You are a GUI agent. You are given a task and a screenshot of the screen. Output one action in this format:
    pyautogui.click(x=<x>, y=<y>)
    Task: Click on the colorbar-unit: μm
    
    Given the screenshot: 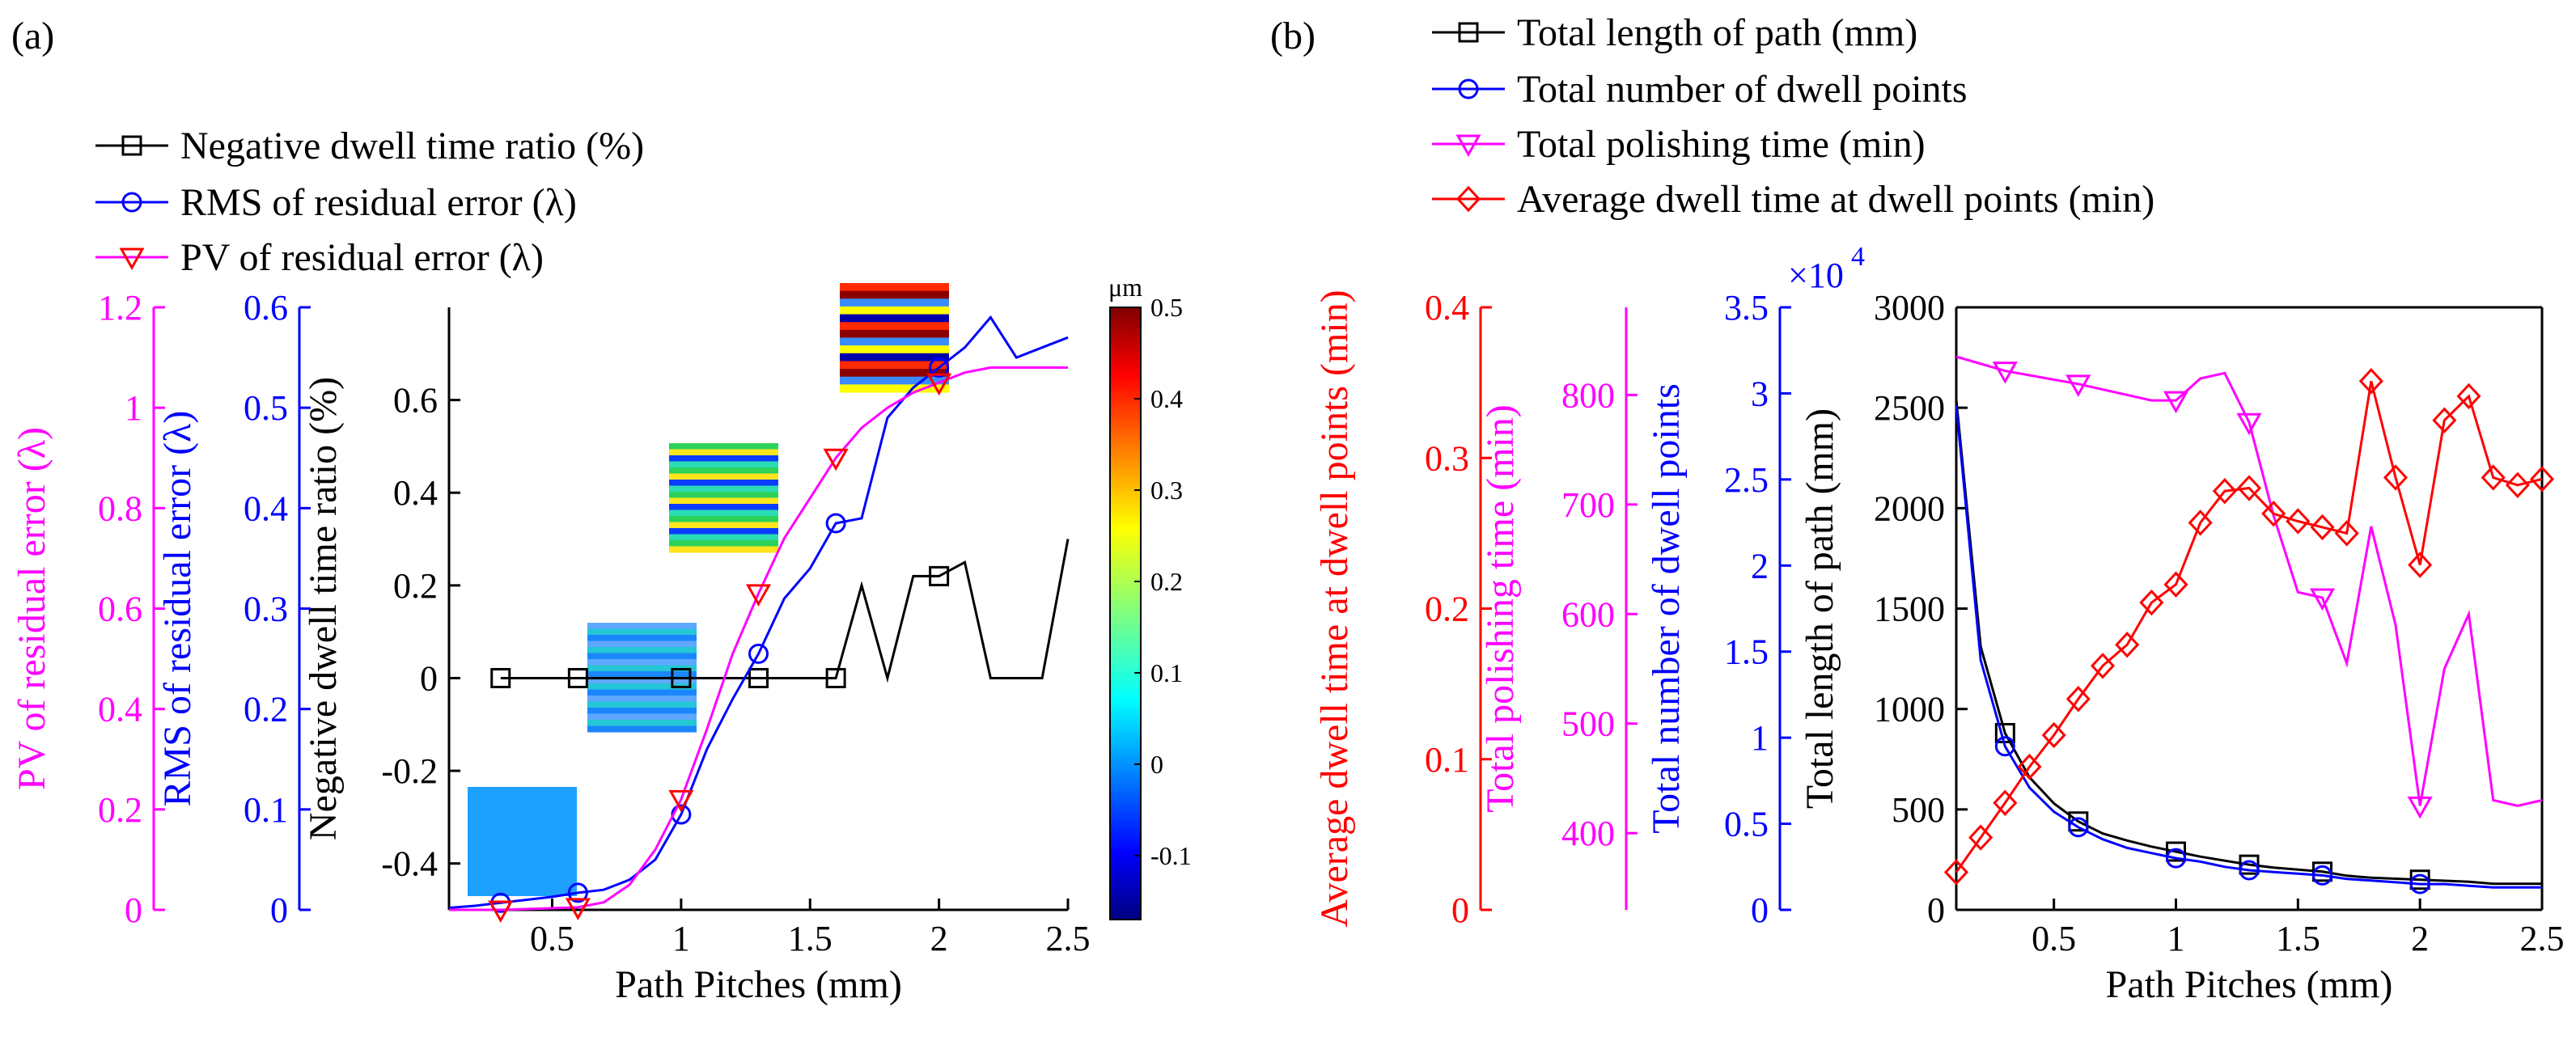 What is the action you would take?
    pyautogui.click(x=1125, y=287)
    